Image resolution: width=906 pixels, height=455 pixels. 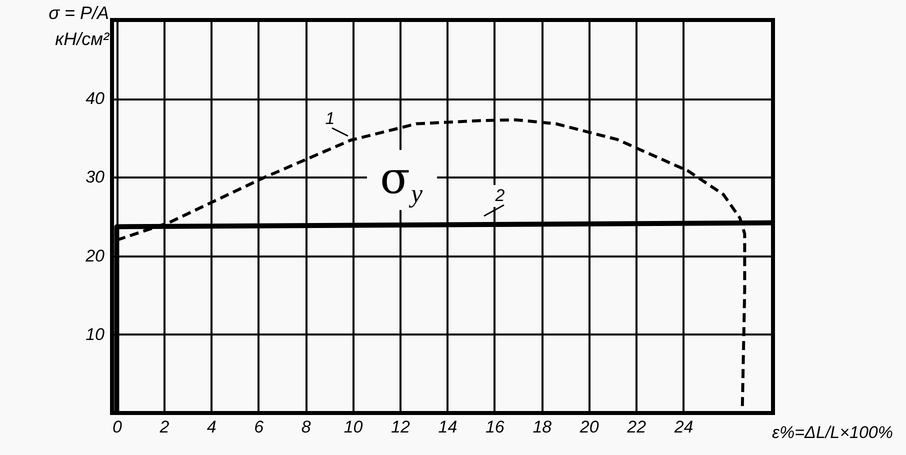 What do you see at coordinates (259, 427) in the screenshot?
I see `x-tick-label: 6` at bounding box center [259, 427].